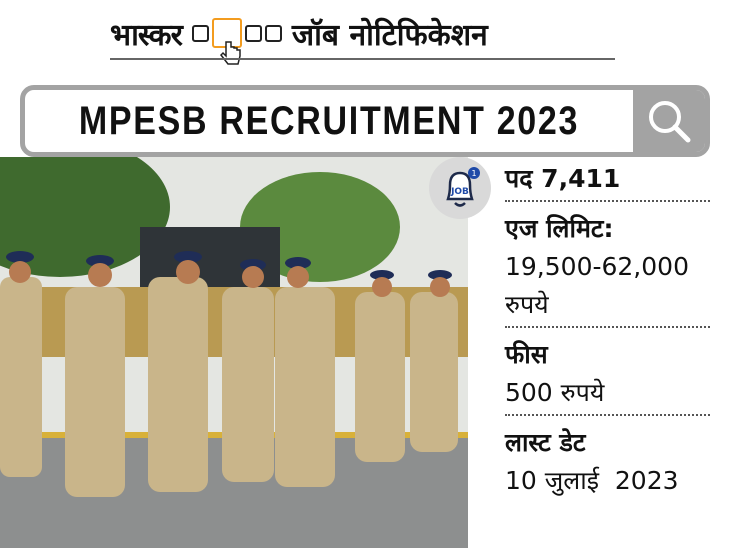  What do you see at coordinates (230, 53) in the screenshot?
I see `pointer-hand-icon` at bounding box center [230, 53].